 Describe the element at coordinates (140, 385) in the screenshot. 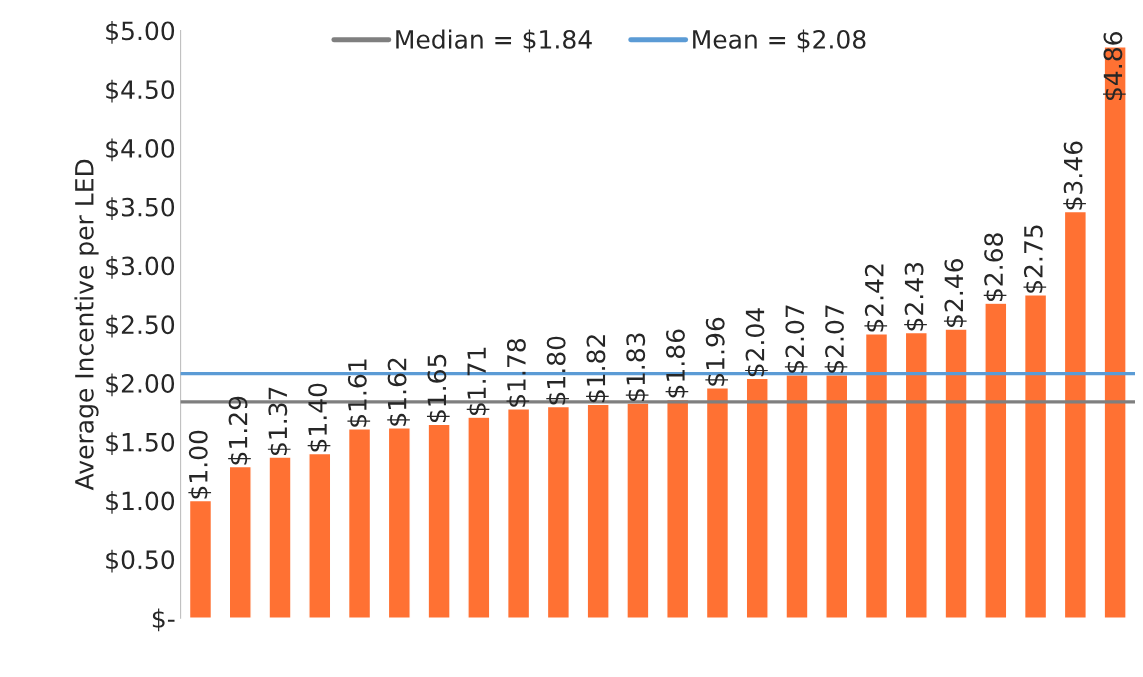

I see `y-tick-label: $2.00` at that location.